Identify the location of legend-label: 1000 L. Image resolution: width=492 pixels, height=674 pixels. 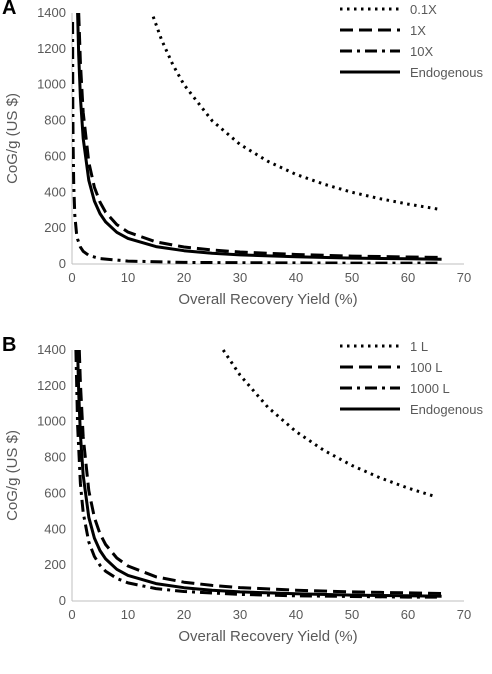
(430, 388).